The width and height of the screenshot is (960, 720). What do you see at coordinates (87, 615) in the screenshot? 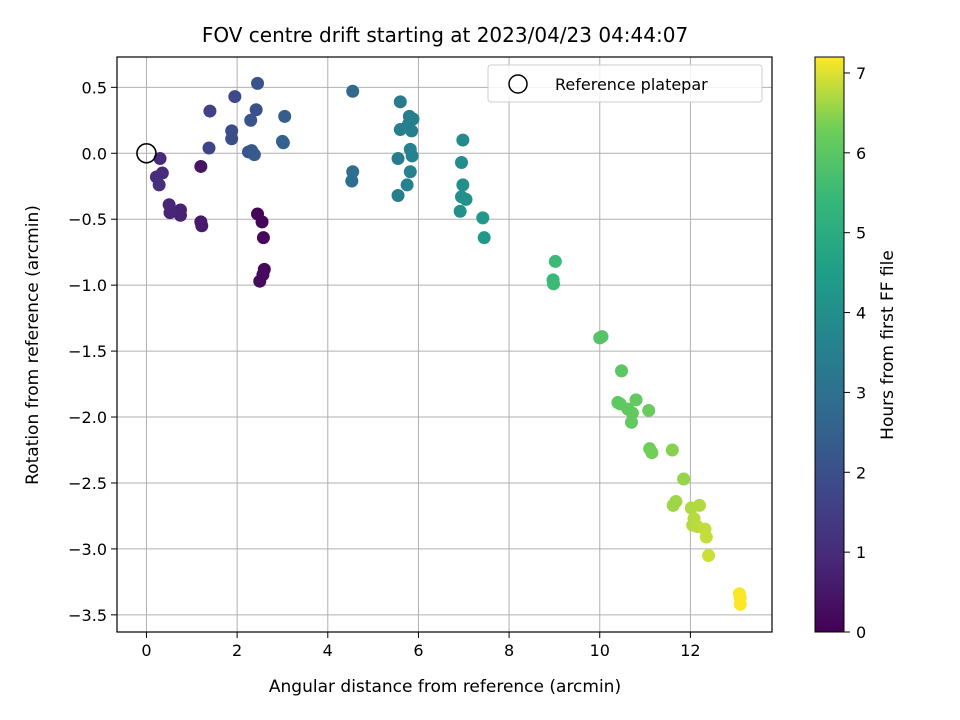
I see `y-tick-label: −3.5` at bounding box center [87, 615].